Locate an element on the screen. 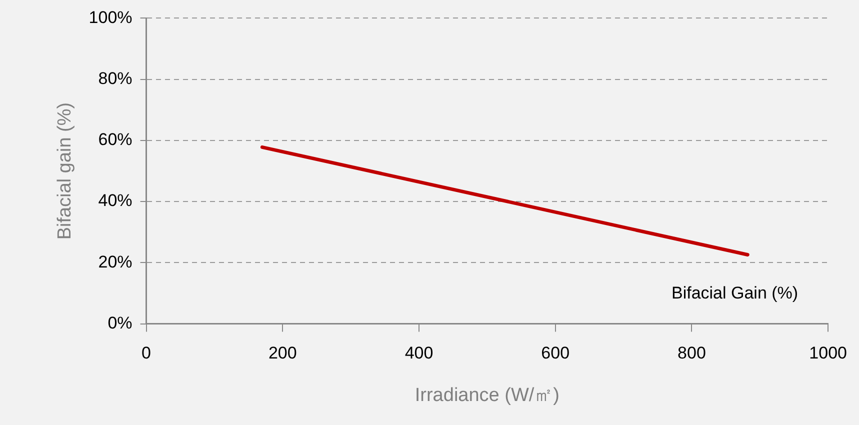 Image resolution: width=859 pixels, height=425 pixels. x-tick-label: 1000 is located at coordinates (828, 353).